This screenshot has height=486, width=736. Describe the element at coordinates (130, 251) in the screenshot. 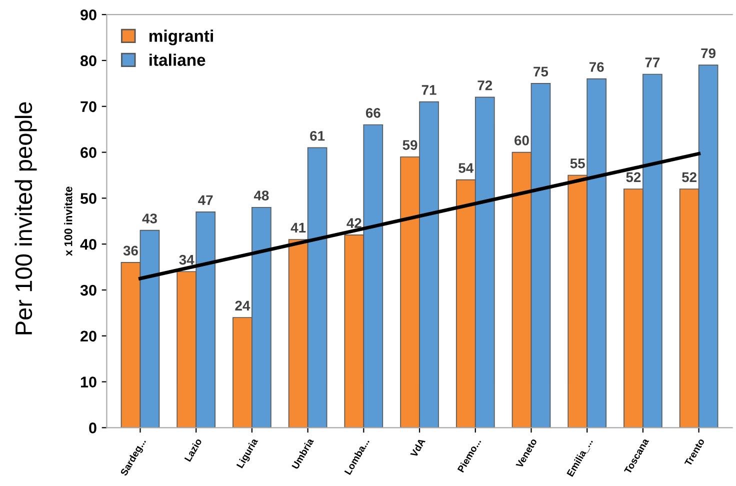

I see `data-label: 36` at that location.